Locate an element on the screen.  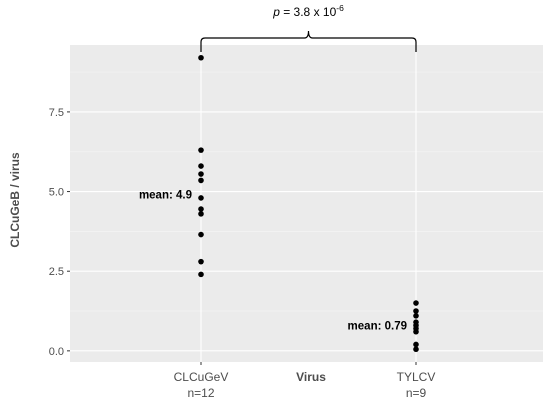
p-value-exponent: -6 is located at coordinates (340, 8).